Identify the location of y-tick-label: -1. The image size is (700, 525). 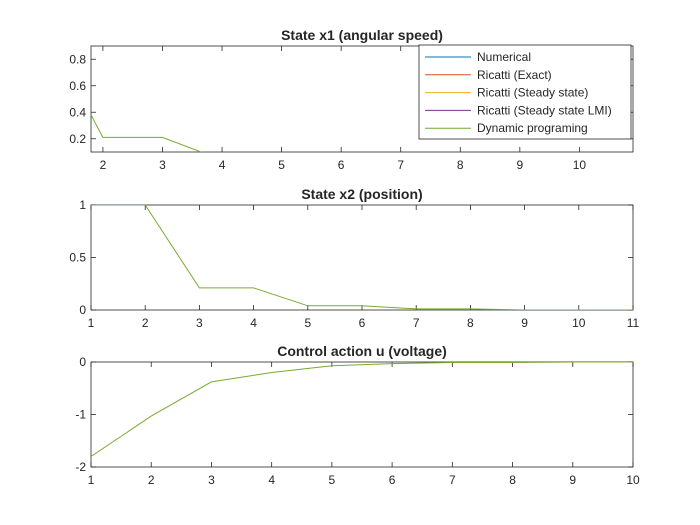
(80, 415).